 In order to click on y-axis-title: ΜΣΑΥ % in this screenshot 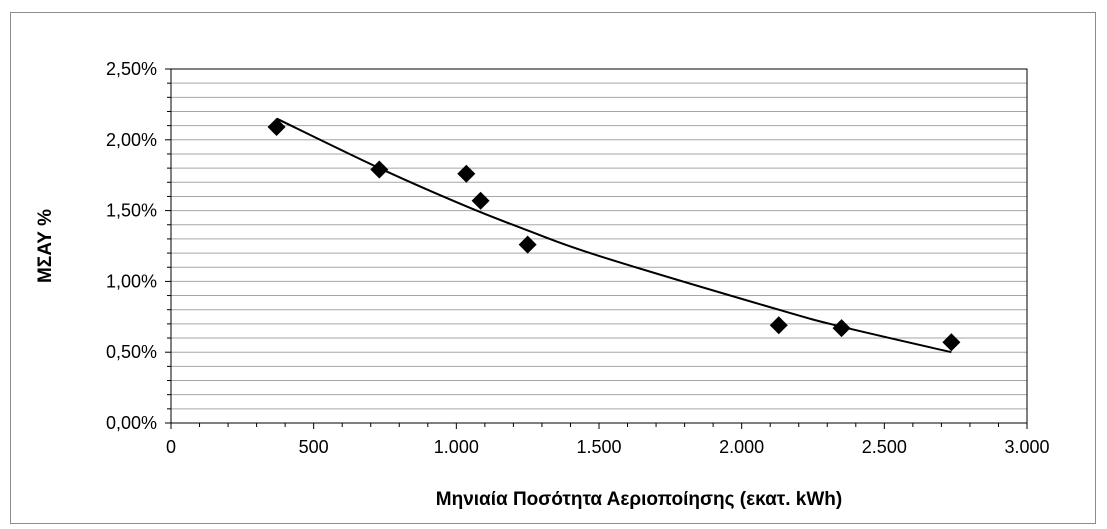, I will do `click(45, 246)`.